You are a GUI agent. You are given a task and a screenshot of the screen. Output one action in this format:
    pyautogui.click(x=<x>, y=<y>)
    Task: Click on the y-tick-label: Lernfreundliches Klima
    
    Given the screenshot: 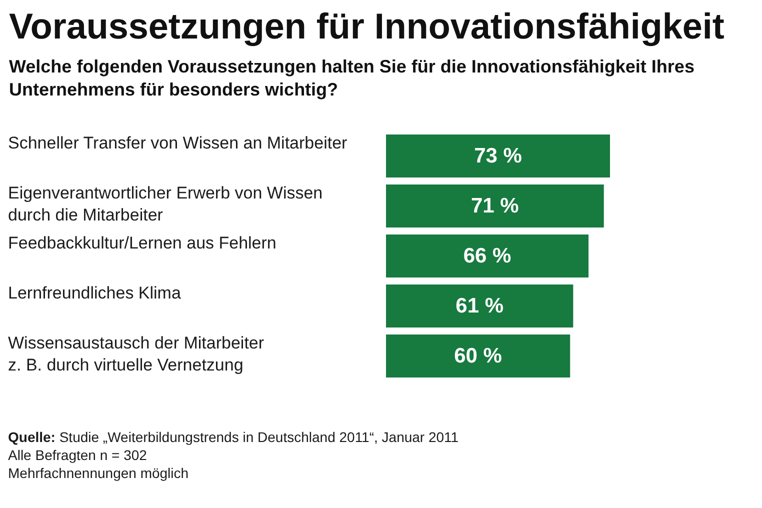 What is the action you would take?
    pyautogui.click(x=95, y=293)
    